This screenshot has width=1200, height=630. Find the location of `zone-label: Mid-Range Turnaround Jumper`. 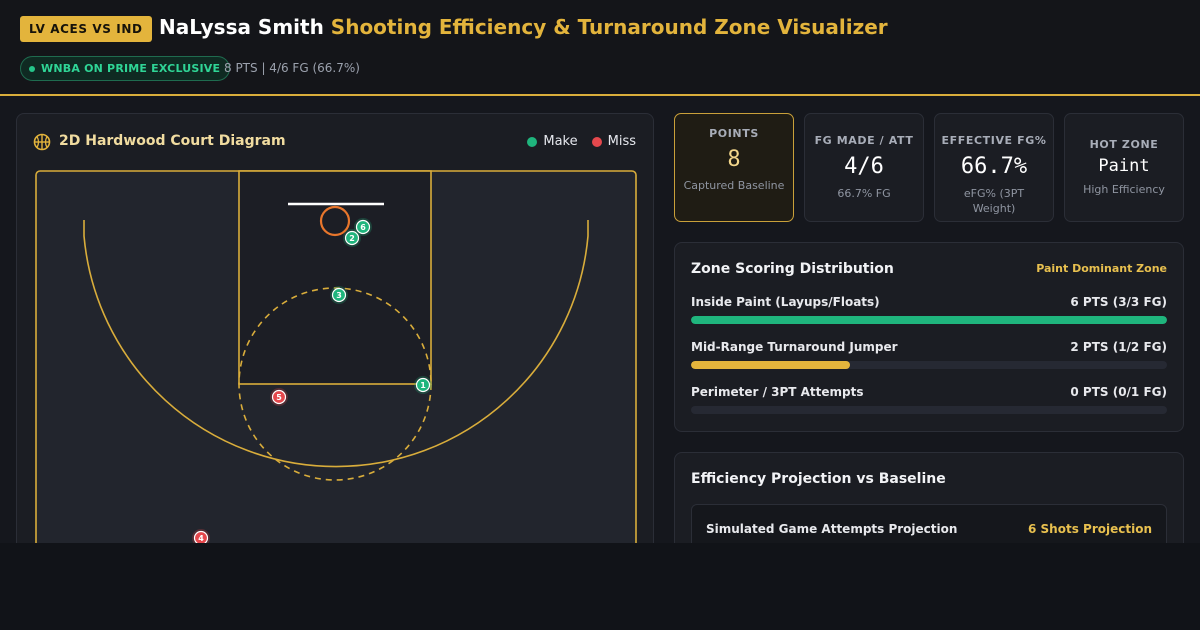

zone-label: Mid-Range Turnaround Jumper is located at coordinates (794, 347).